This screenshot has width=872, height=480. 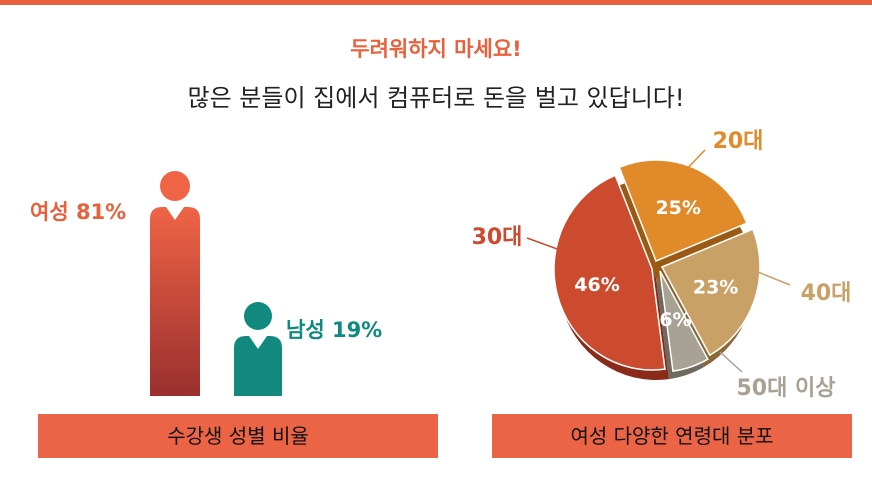 I want to click on male-collar-notch, so click(x=258, y=342).